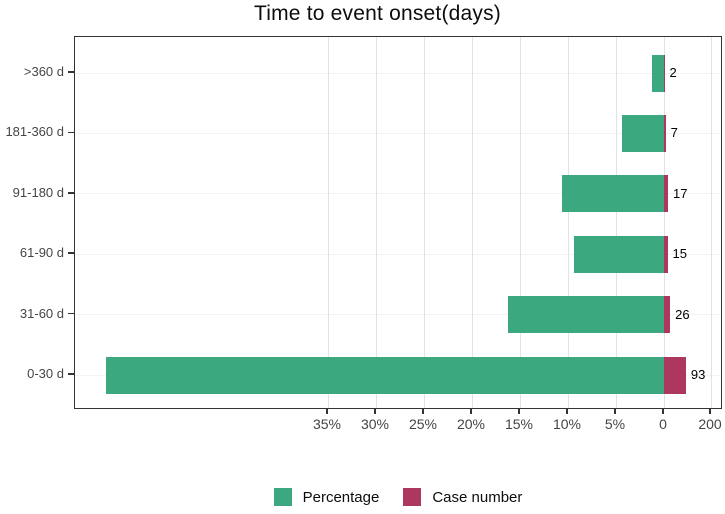  I want to click on x-axis-tick-label: 200, so click(710, 424).